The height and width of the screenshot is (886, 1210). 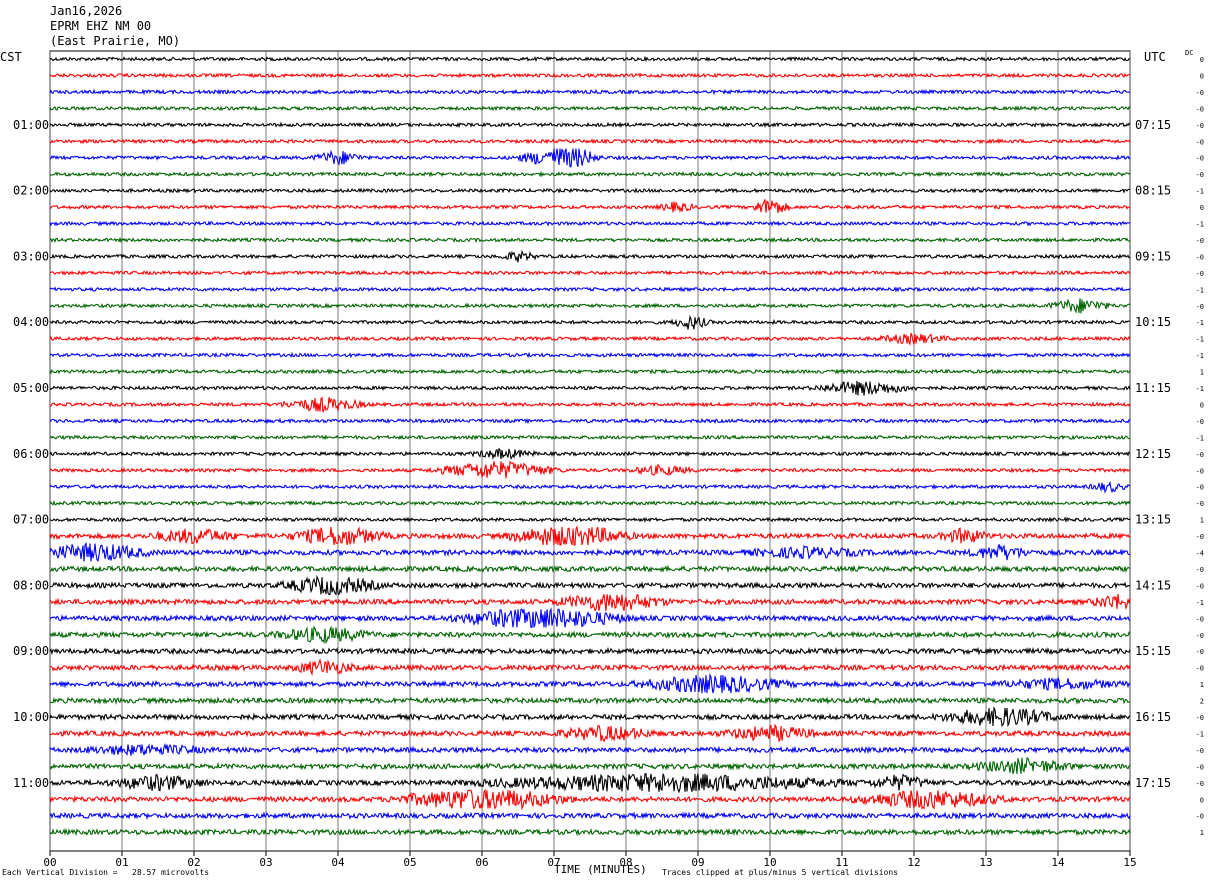 I want to click on right-hour-label: 14:15, so click(x=1153, y=585).